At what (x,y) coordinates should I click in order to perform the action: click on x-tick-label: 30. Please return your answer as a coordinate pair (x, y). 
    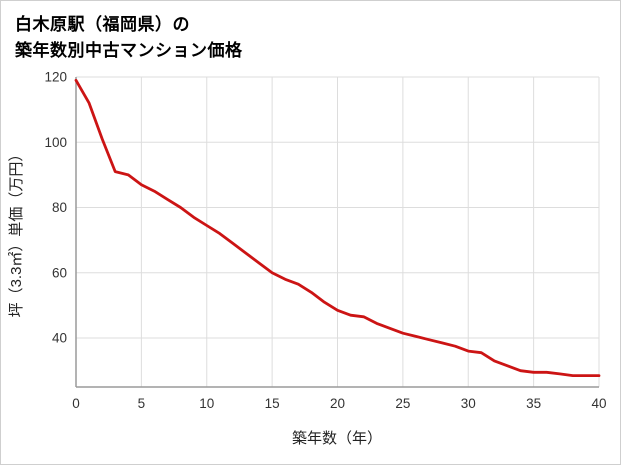
    Looking at the image, I should click on (468, 403).